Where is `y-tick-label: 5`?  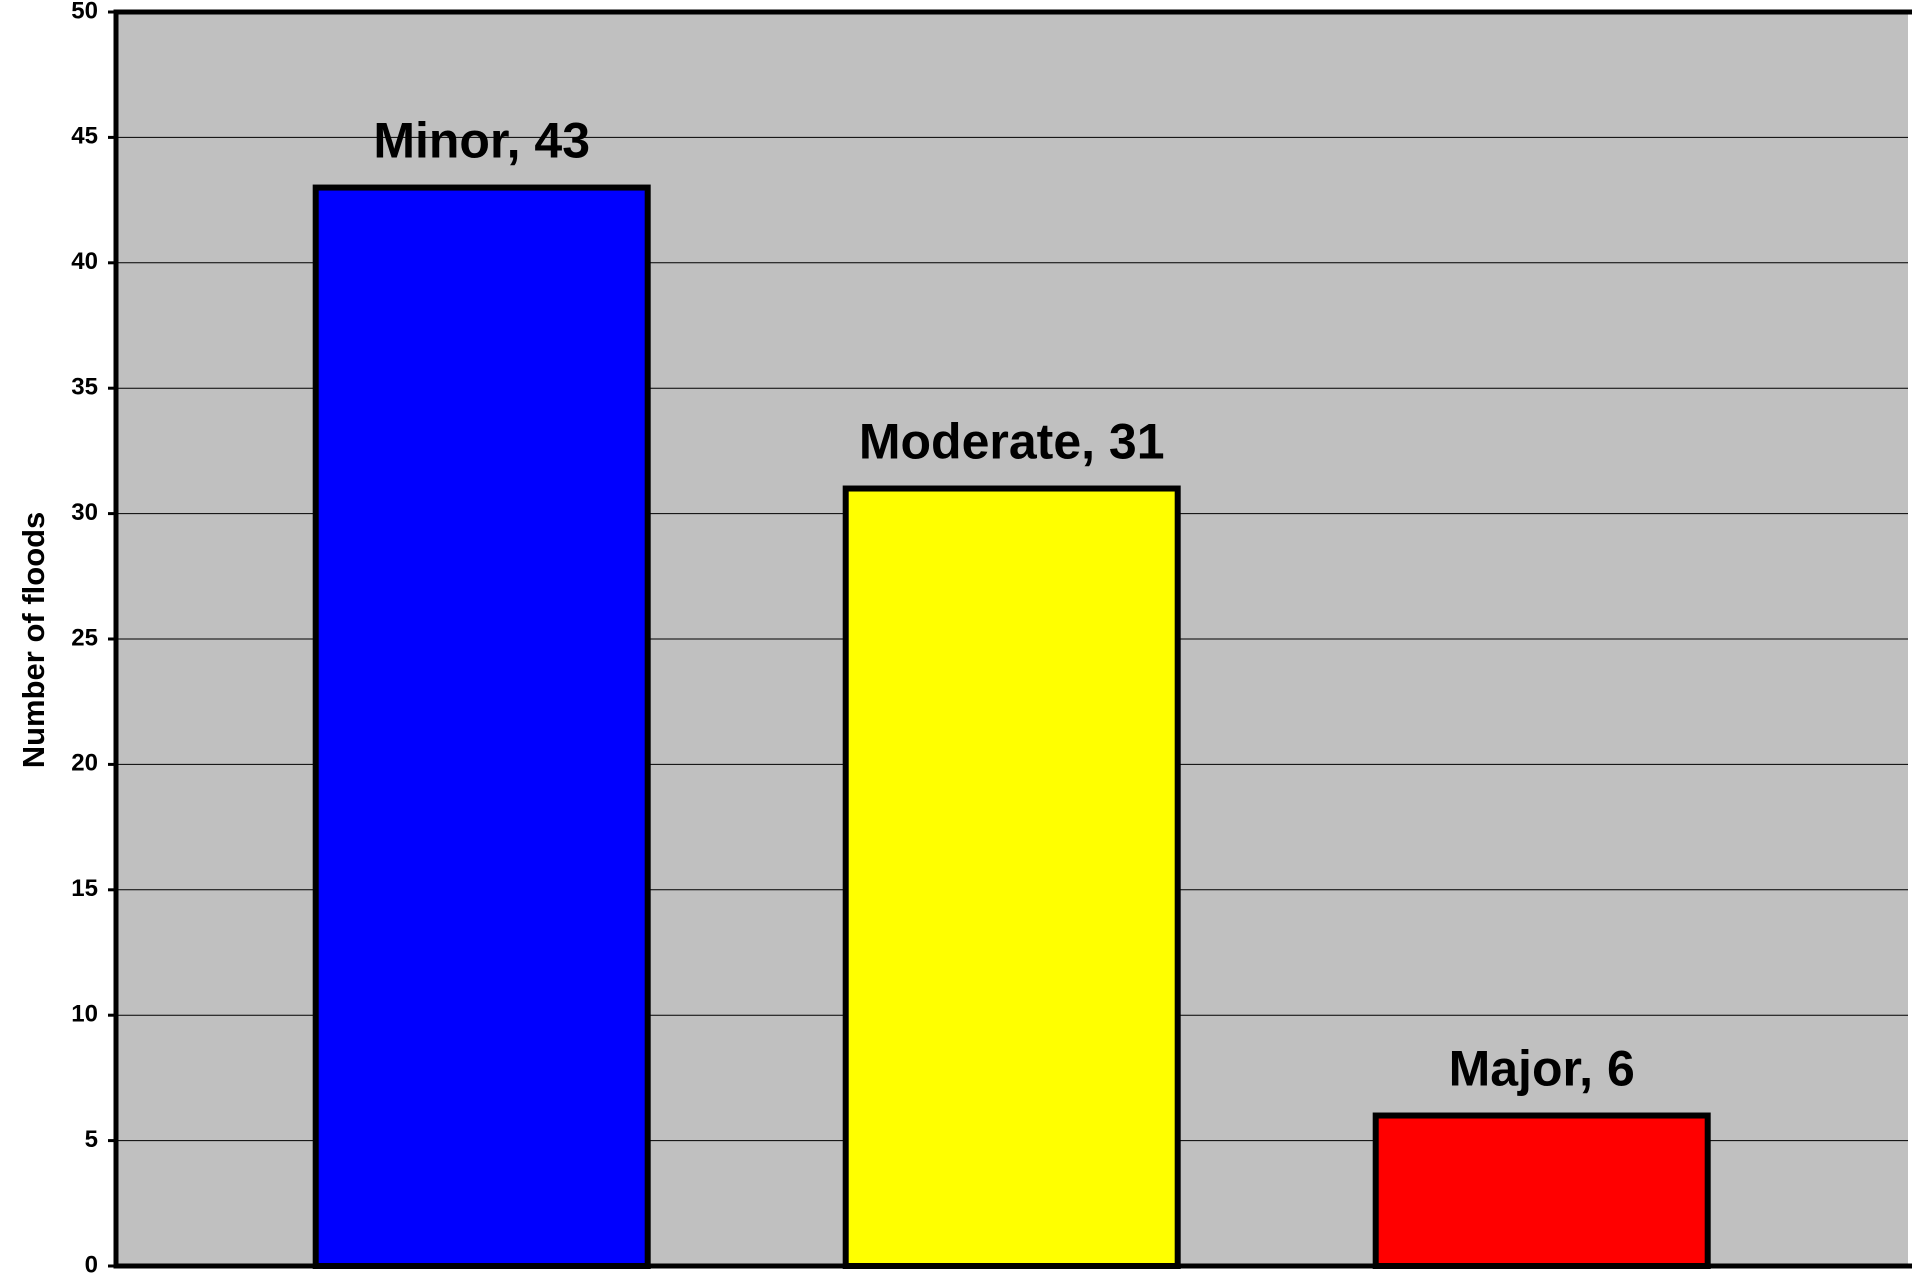
y-tick-label: 5 is located at coordinates (91, 1139).